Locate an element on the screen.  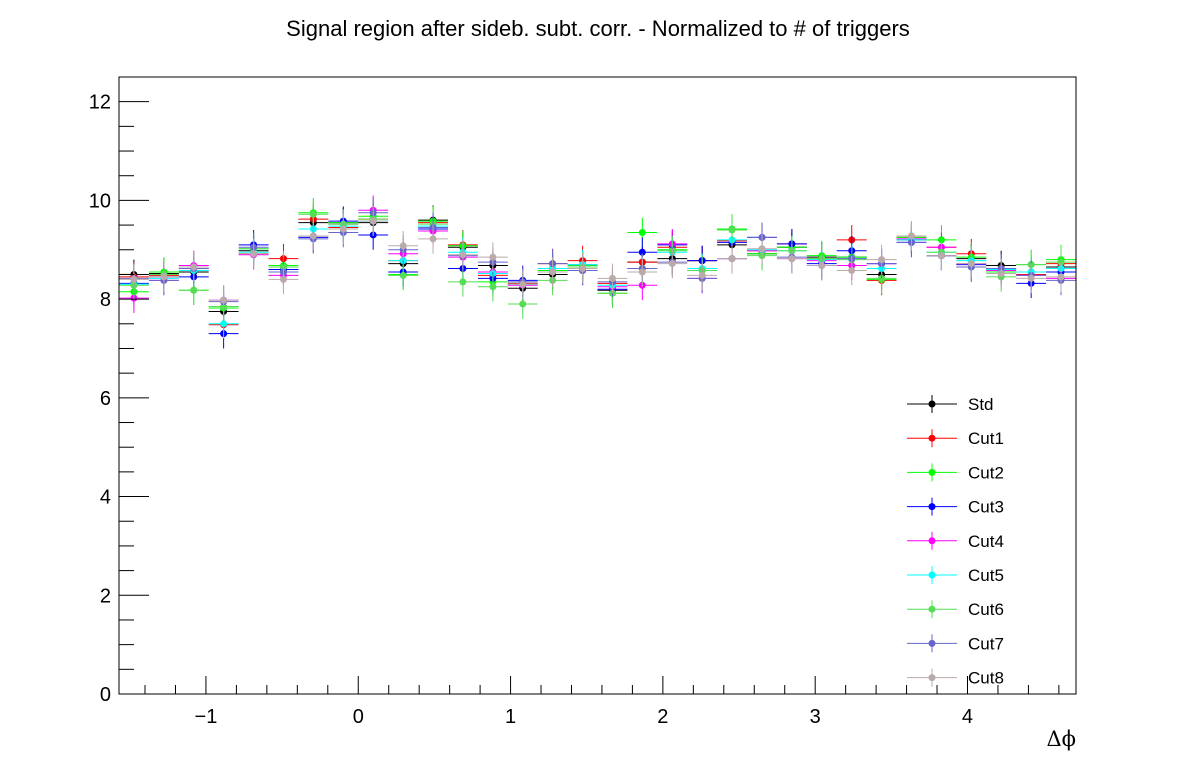
legend-label: Std is located at coordinates (981, 404).